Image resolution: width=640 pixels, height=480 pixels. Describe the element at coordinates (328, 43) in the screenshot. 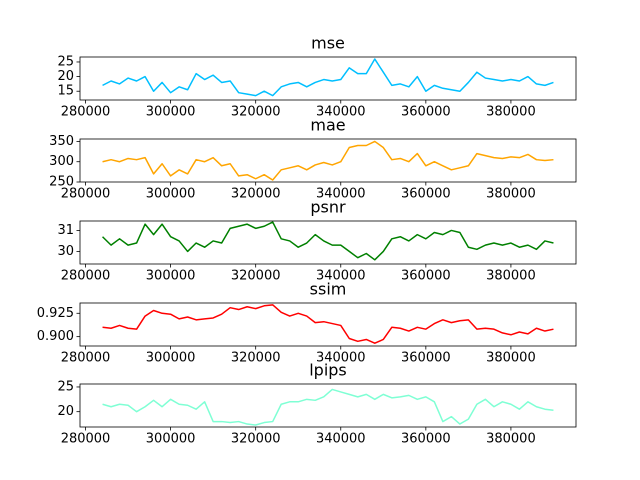

I see `subplot-title: mse` at that location.